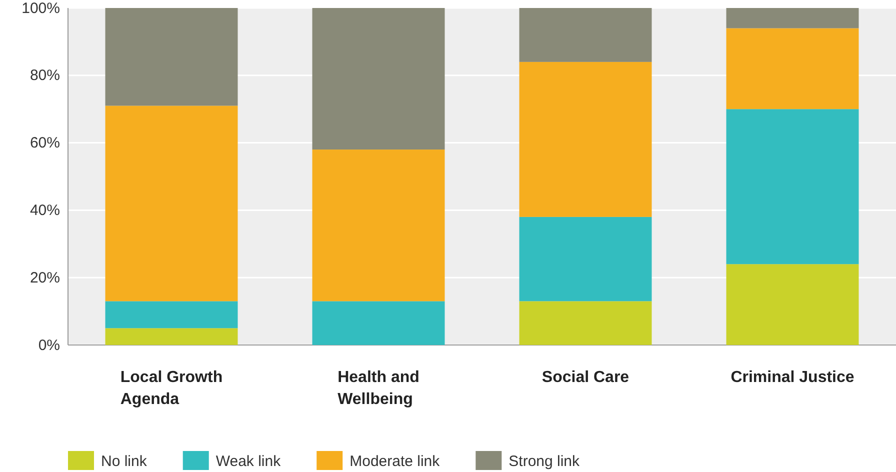 This screenshot has height=472, width=896. What do you see at coordinates (379, 388) in the screenshot?
I see `x-tick-label: Health and Wellbeing` at bounding box center [379, 388].